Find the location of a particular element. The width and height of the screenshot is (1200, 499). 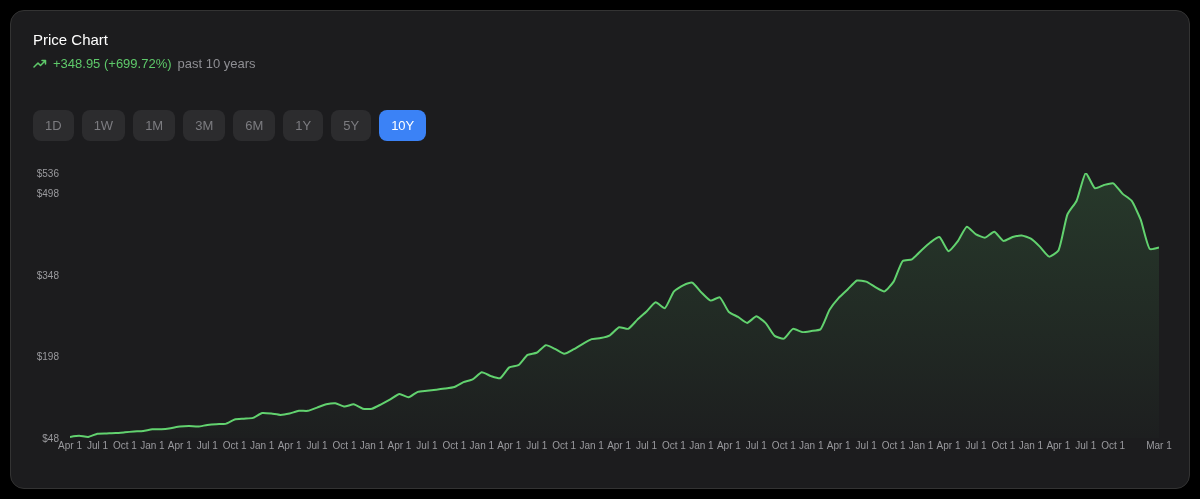

chart-title: Price Chart is located at coordinates (71, 40).